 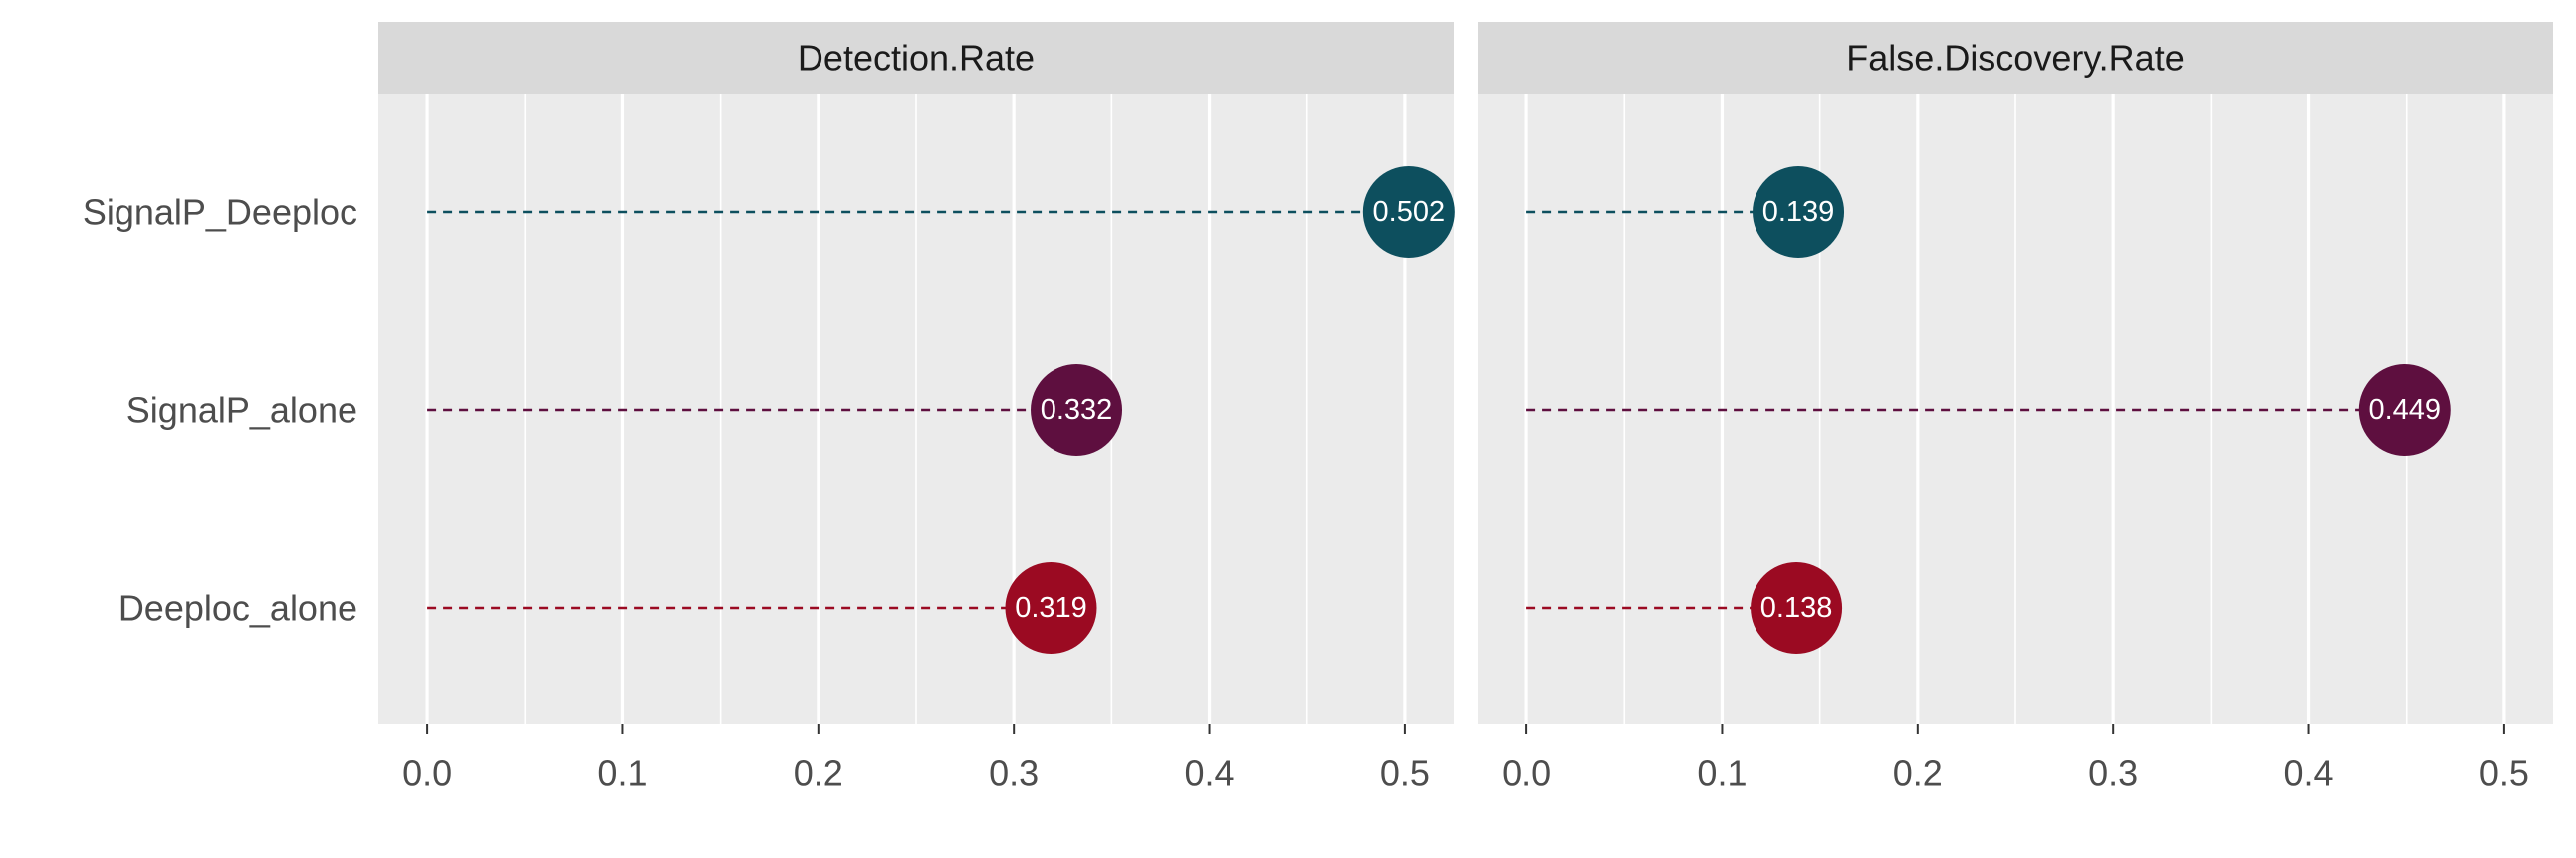 What do you see at coordinates (220, 212) in the screenshot?
I see `category-label: SignalP_Deeploc` at bounding box center [220, 212].